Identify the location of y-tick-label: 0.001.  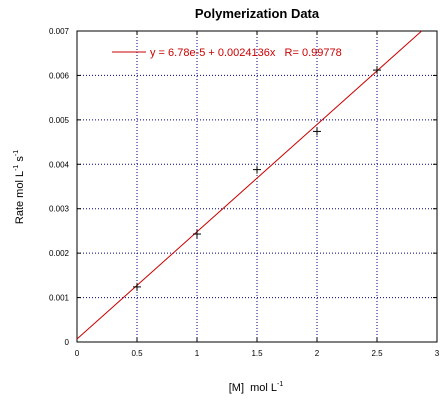
(59, 298).